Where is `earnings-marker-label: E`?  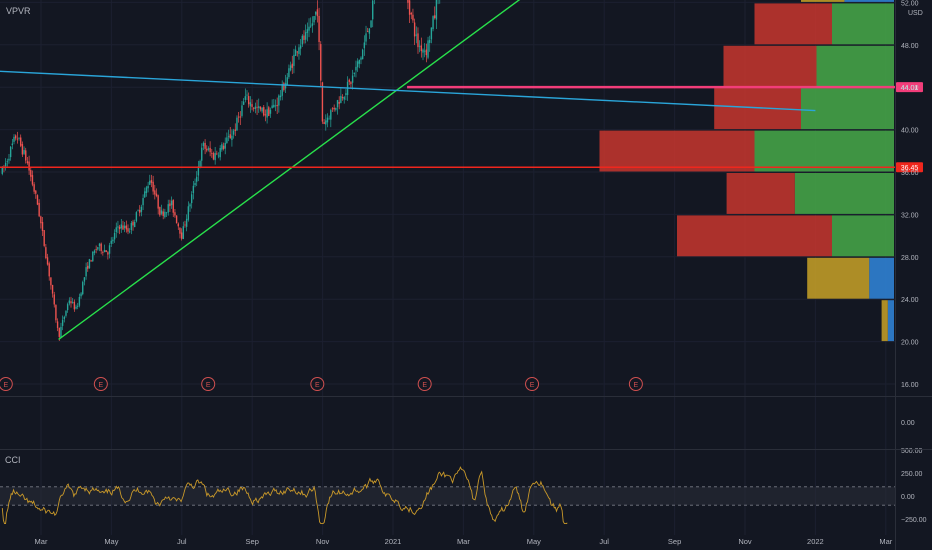 earnings-marker-label: E is located at coordinates (5, 385).